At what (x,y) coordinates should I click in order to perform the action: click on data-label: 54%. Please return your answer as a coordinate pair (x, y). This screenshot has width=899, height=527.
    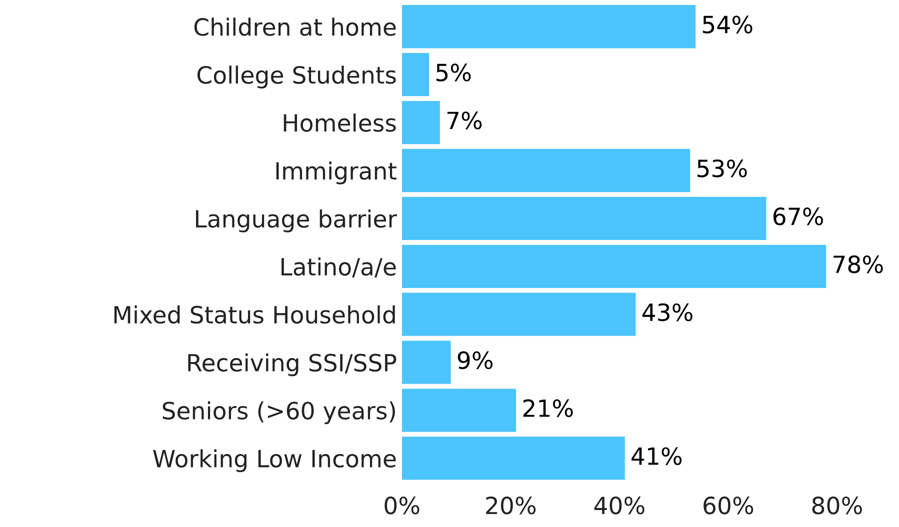
    Looking at the image, I should click on (727, 25).